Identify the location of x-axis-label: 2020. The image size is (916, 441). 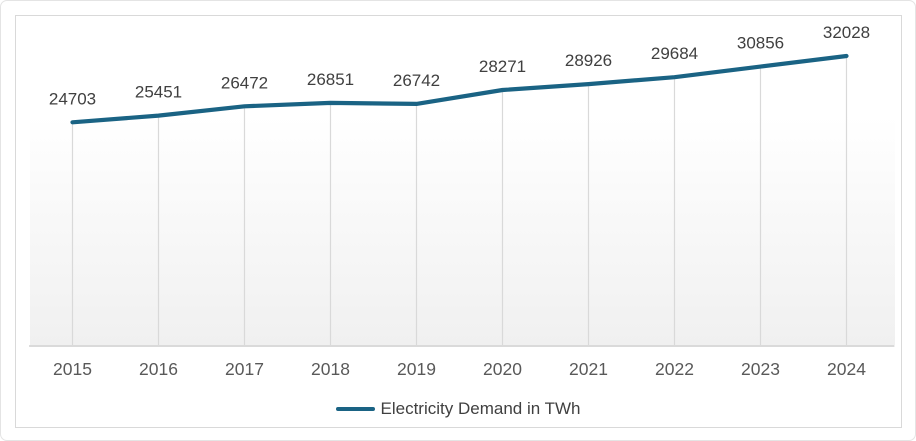
(502, 369).